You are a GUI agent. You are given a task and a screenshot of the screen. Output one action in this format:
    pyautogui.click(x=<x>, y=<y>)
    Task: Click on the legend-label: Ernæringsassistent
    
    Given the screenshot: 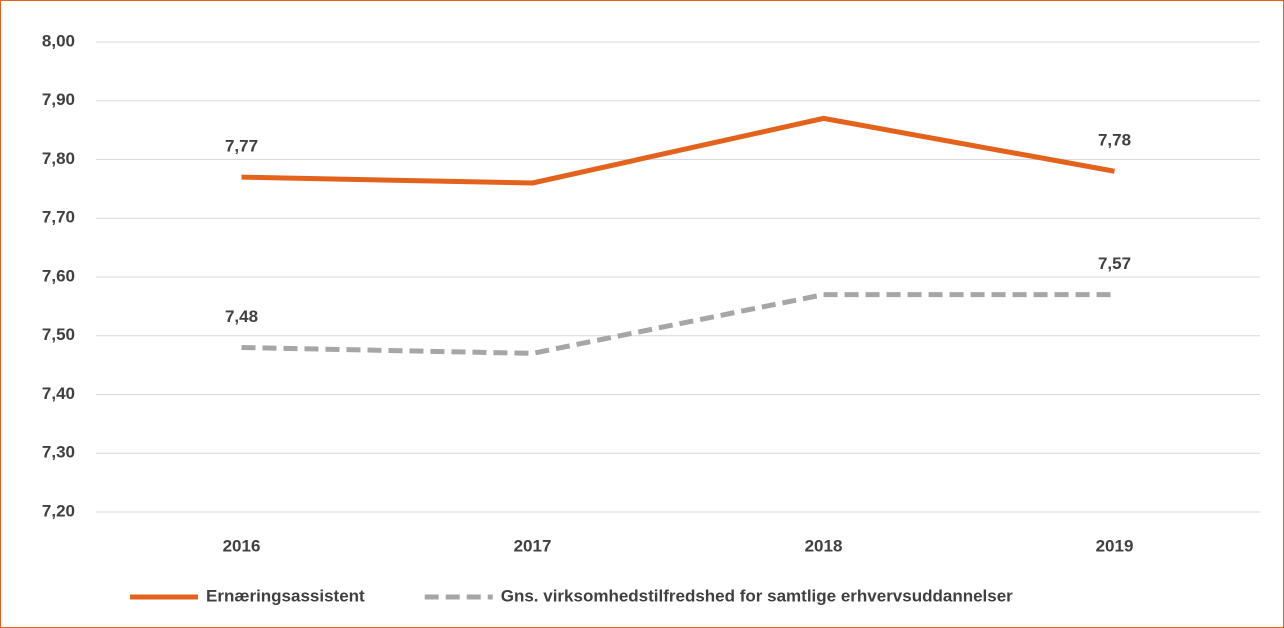 What is the action you would take?
    pyautogui.click(x=285, y=595)
    